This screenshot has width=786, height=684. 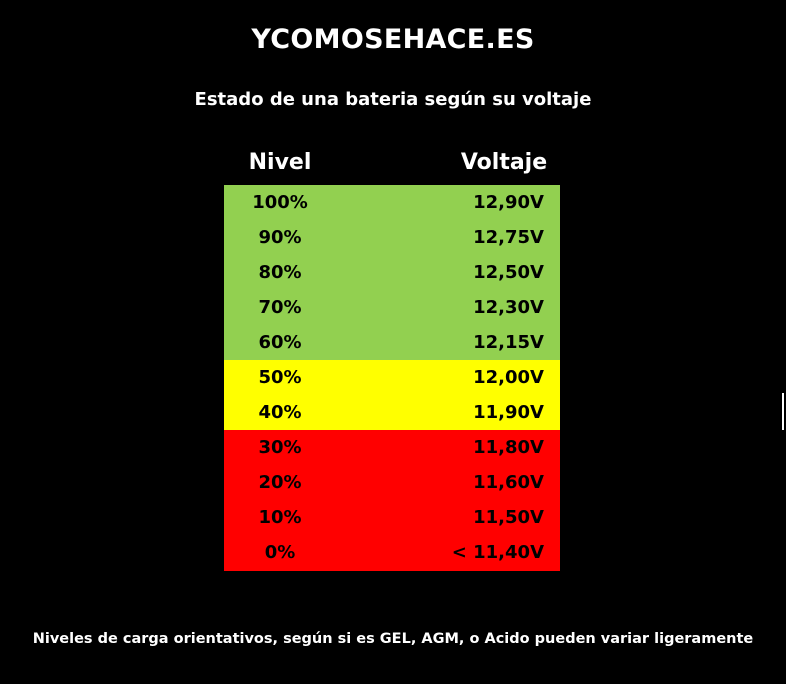 What do you see at coordinates (280, 552) in the screenshot?
I see `level-cell: 0%` at bounding box center [280, 552].